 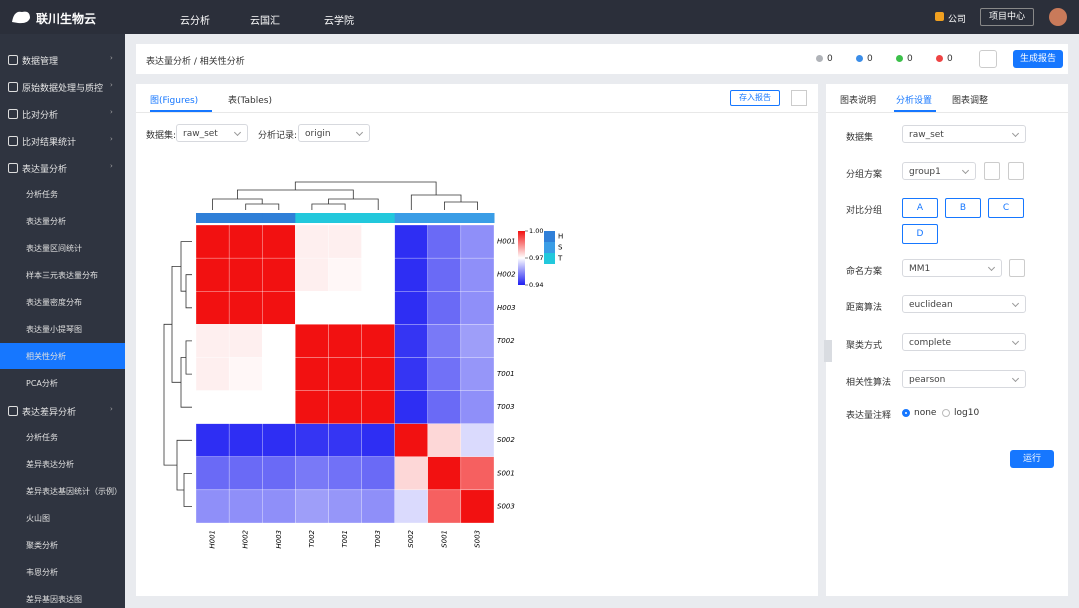 I want to click on colorbar-label: 0.97, so click(x=536, y=258).